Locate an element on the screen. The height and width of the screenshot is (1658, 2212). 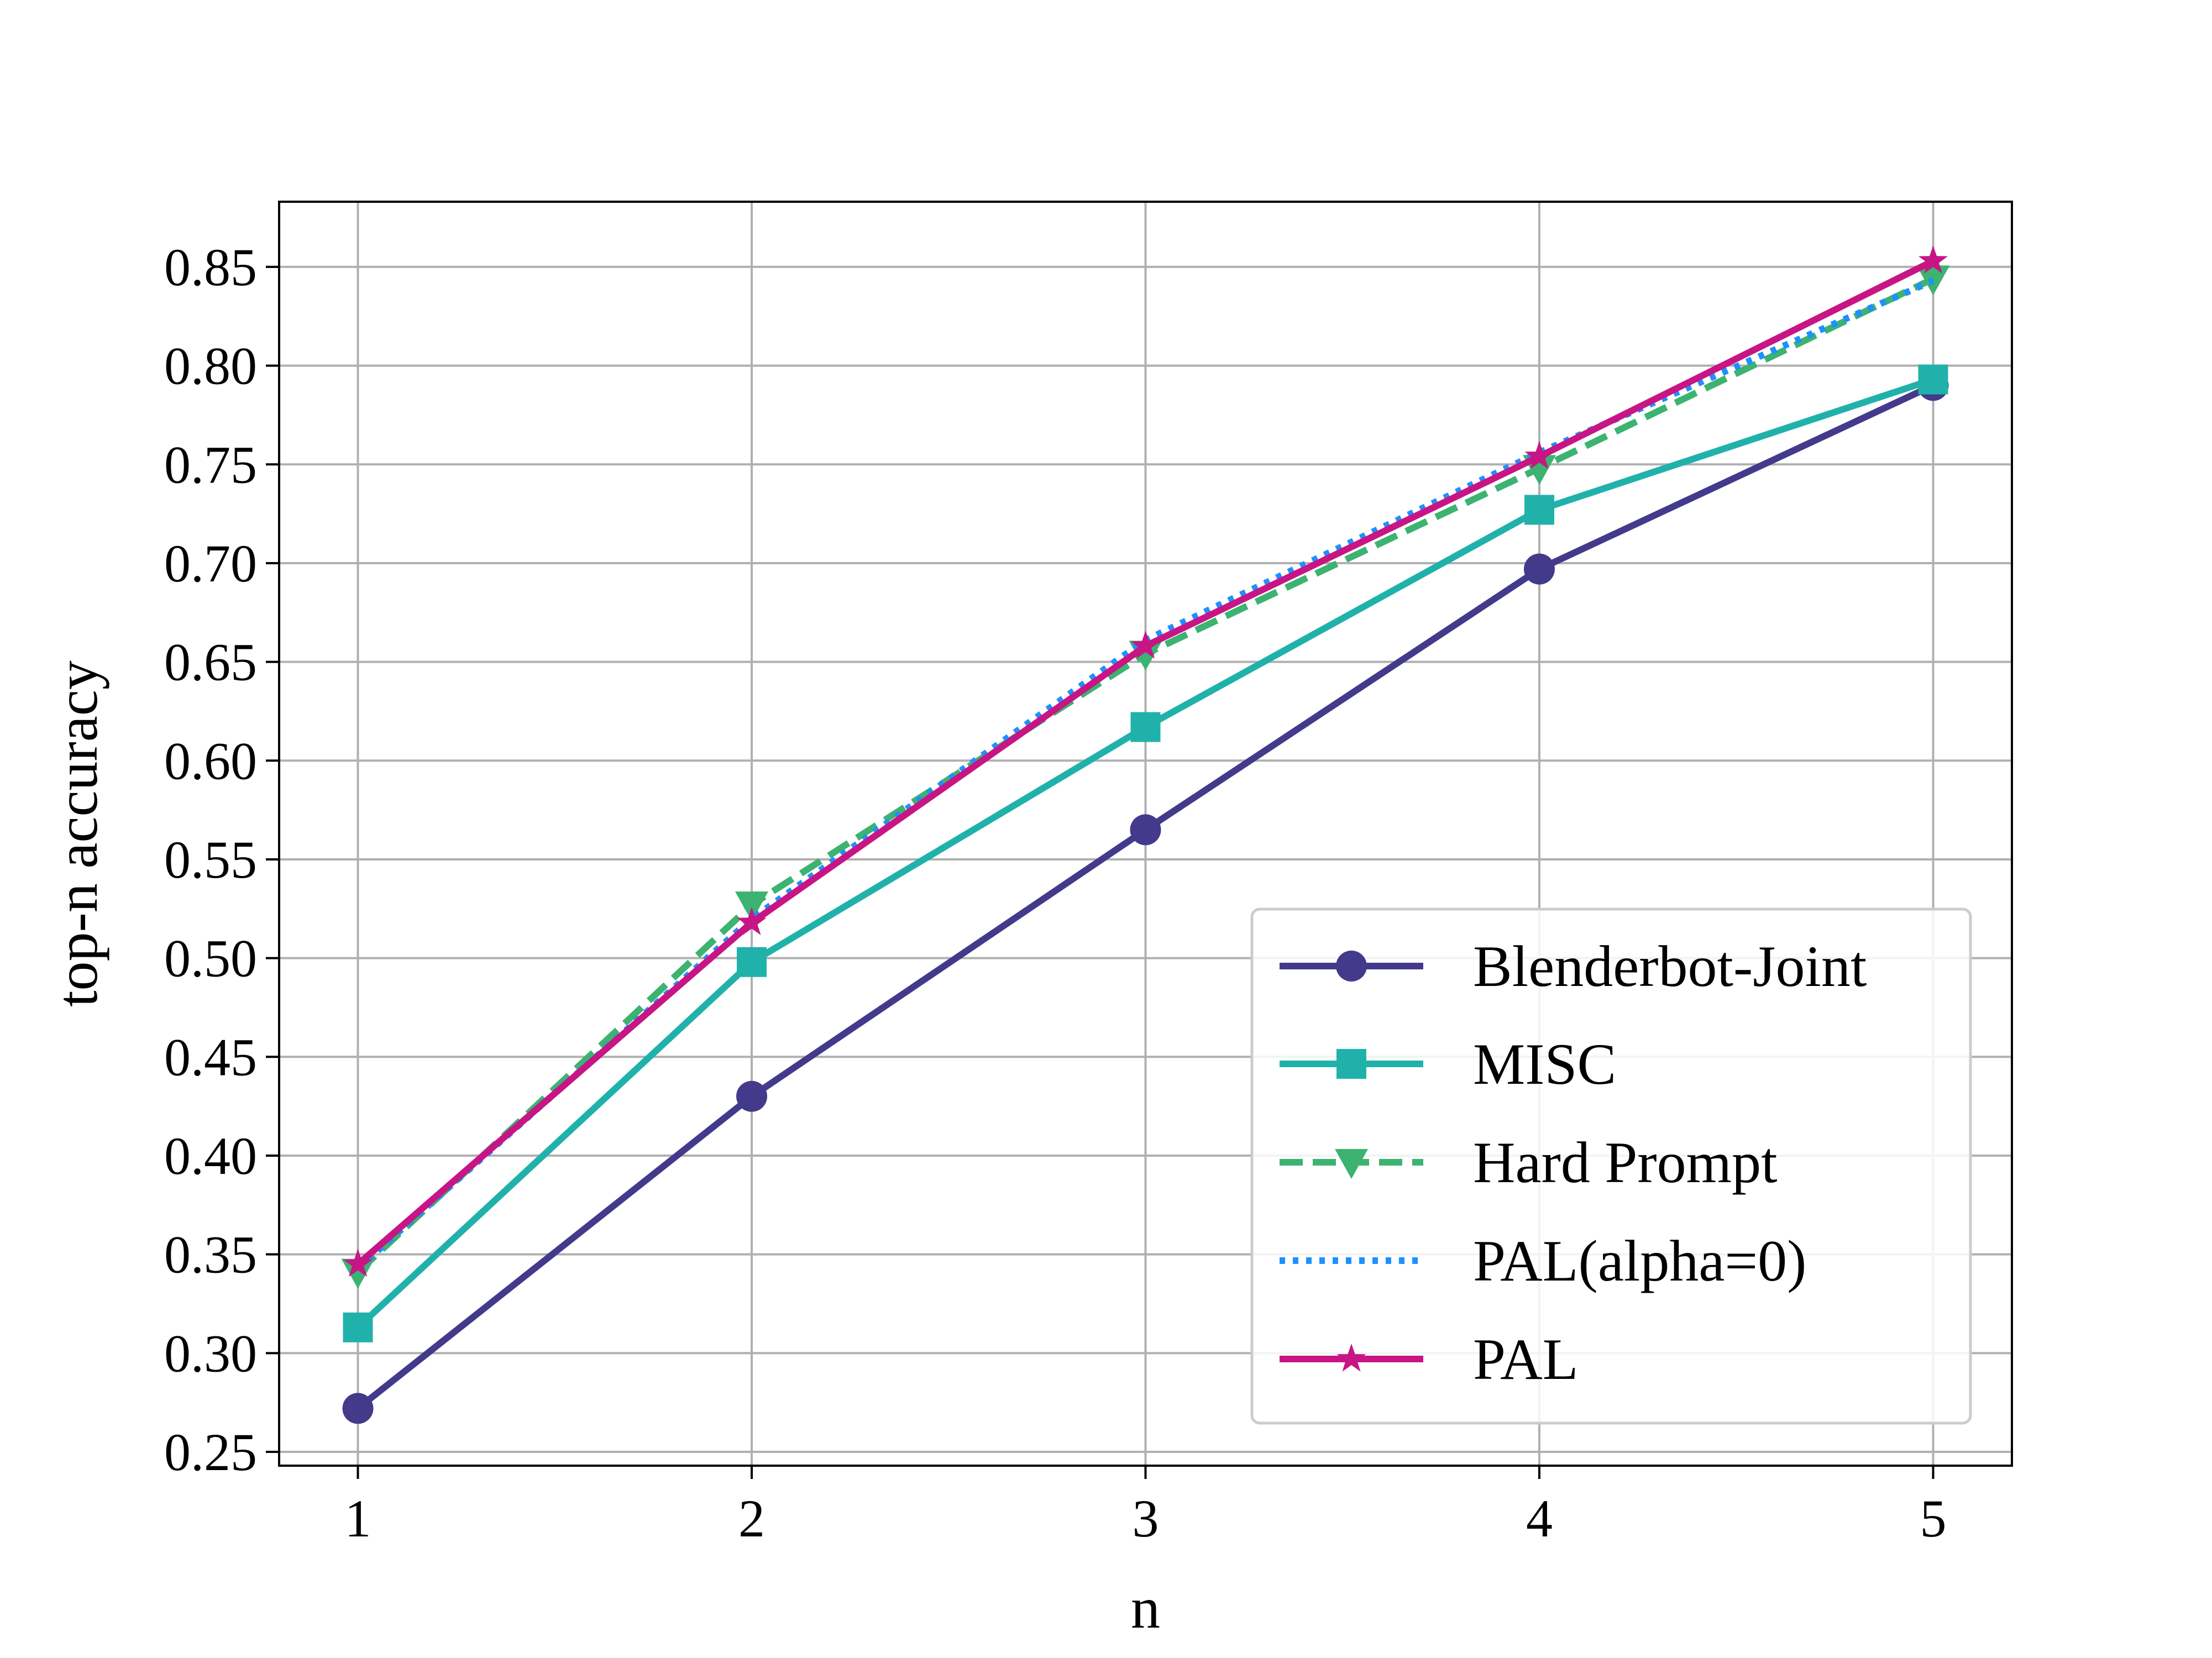
y-tick-label: 0.65 is located at coordinates (210, 662).